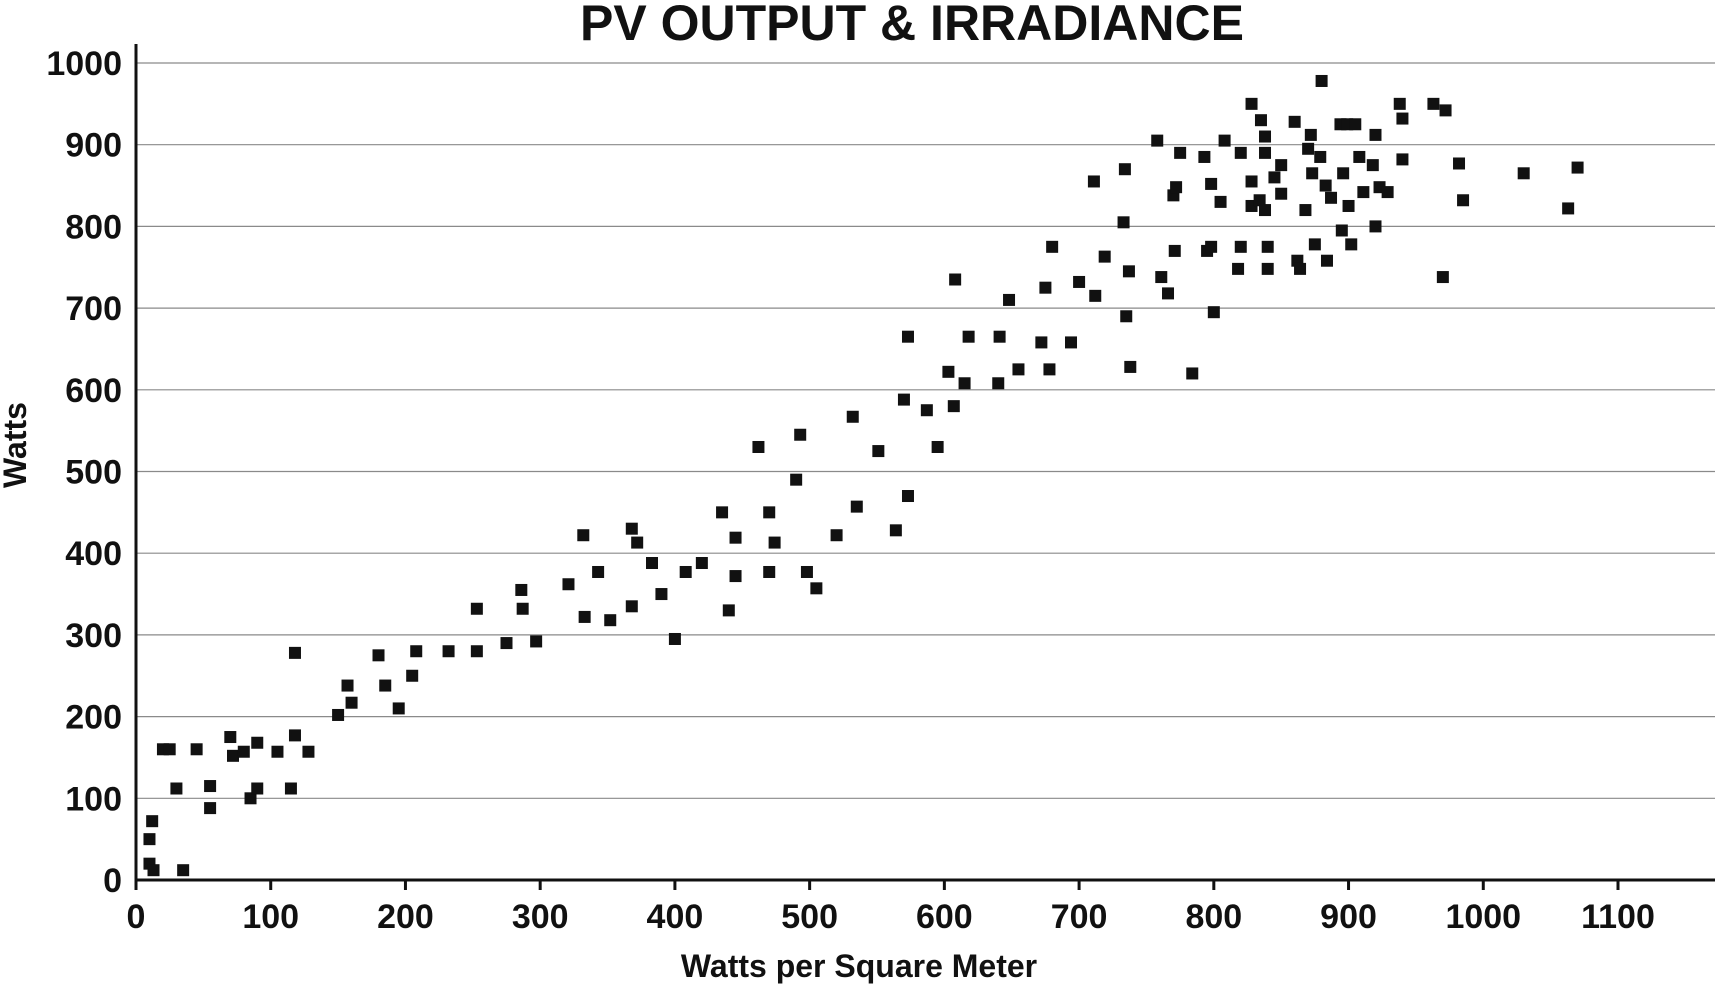 Image resolution: width=1731 pixels, height=986 pixels. Describe the element at coordinates (93, 718) in the screenshot. I see `y-tick-label: 200` at that location.